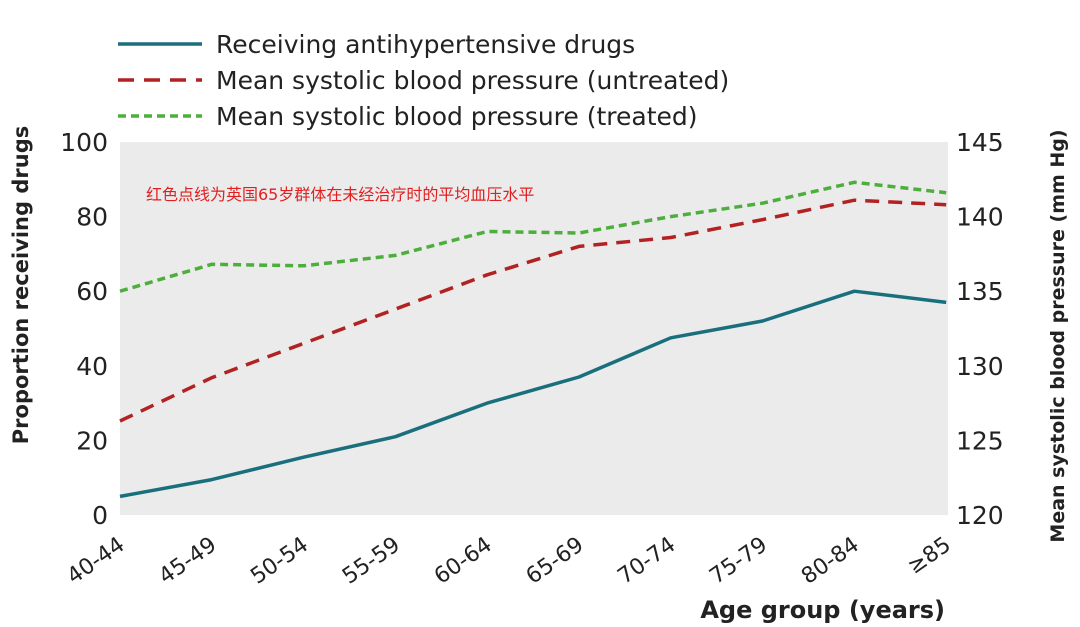 This screenshot has width=1080, height=627. I want to click on legend-label-2: Mean systolic blood pressure (treated), so click(457, 116).